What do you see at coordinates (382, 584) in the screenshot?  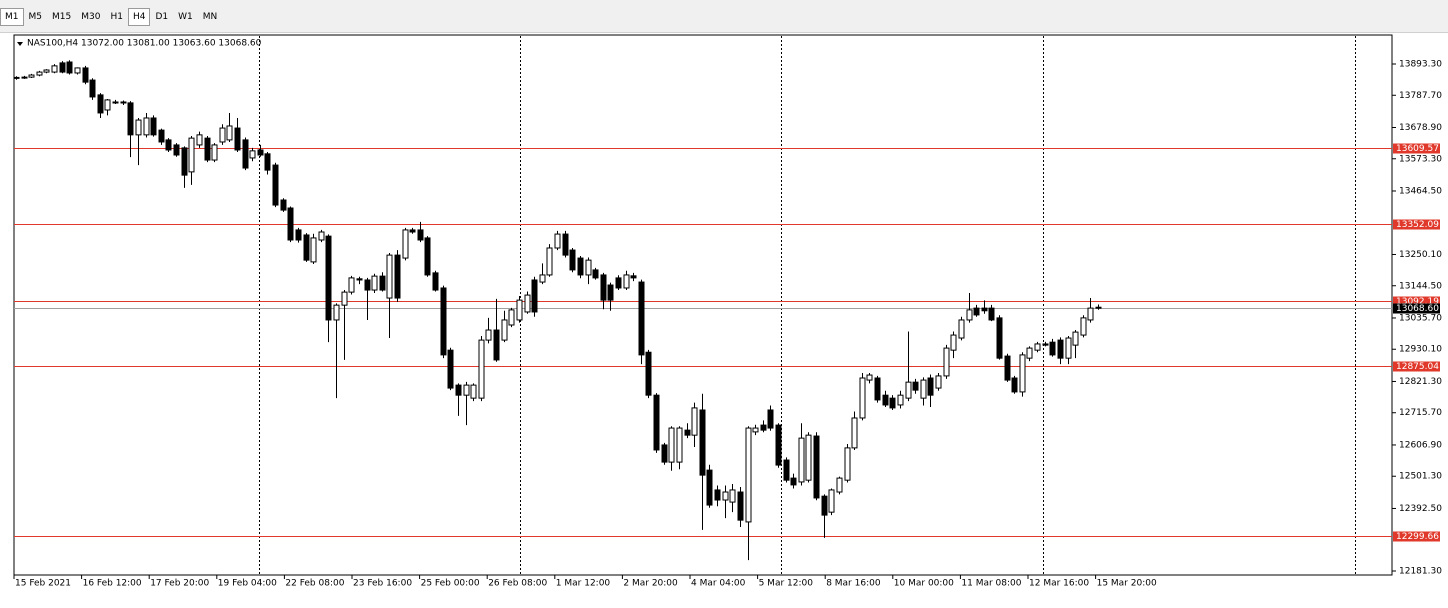 I see `x-tick-label: 23 Feb 16:00` at bounding box center [382, 584].